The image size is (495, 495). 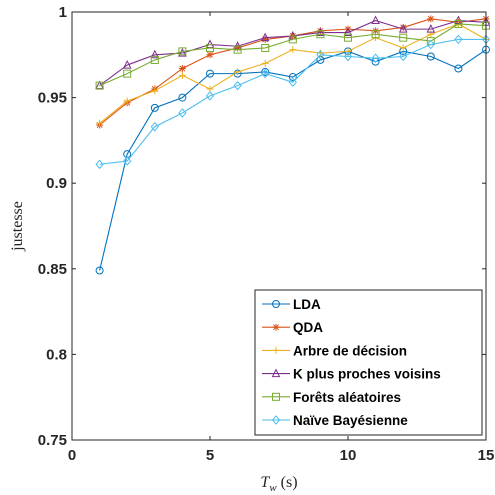 I want to click on legend-label: Forêts aléatoires, so click(x=347, y=397).